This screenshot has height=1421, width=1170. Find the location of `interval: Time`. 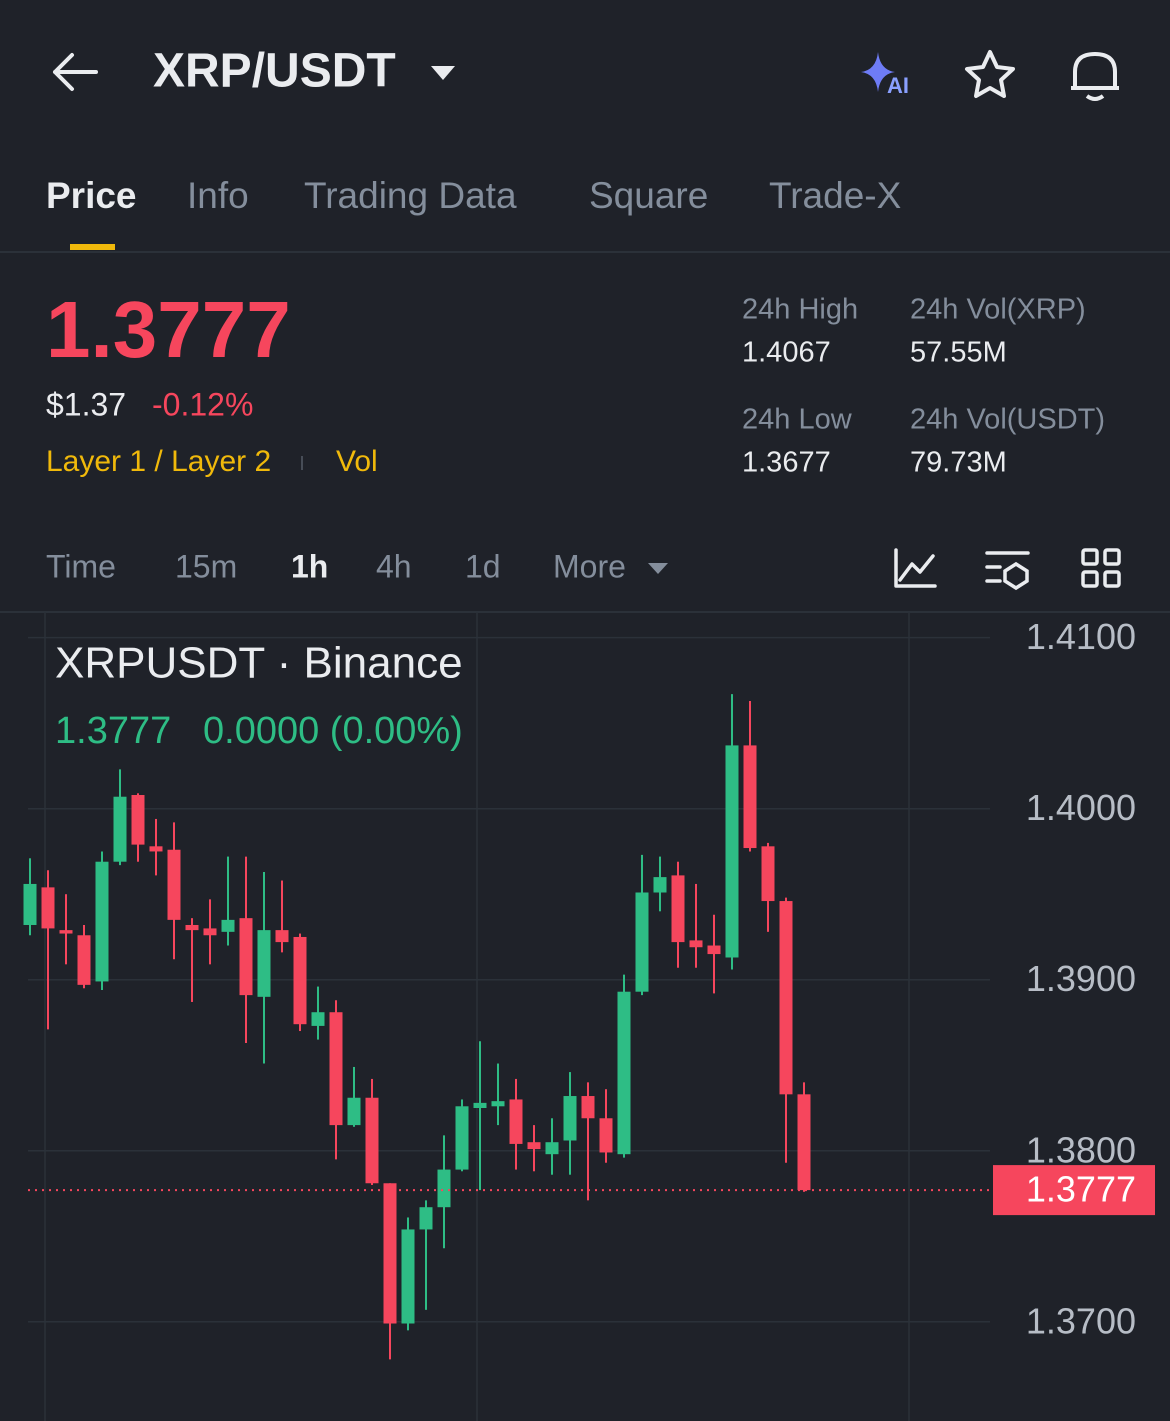

interval: Time is located at coordinates (81, 566).